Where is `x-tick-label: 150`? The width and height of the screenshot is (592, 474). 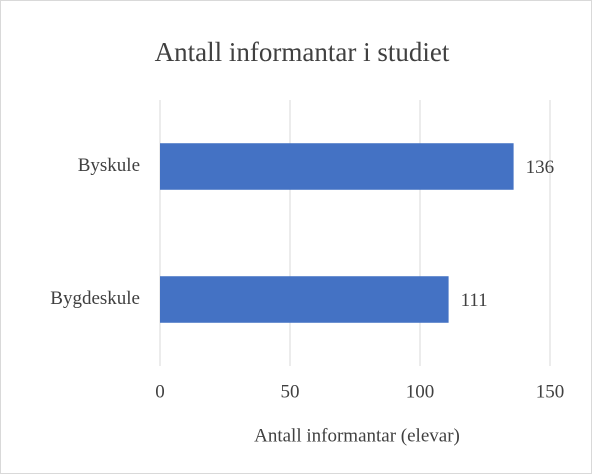 x-tick-label: 150 is located at coordinates (550, 391).